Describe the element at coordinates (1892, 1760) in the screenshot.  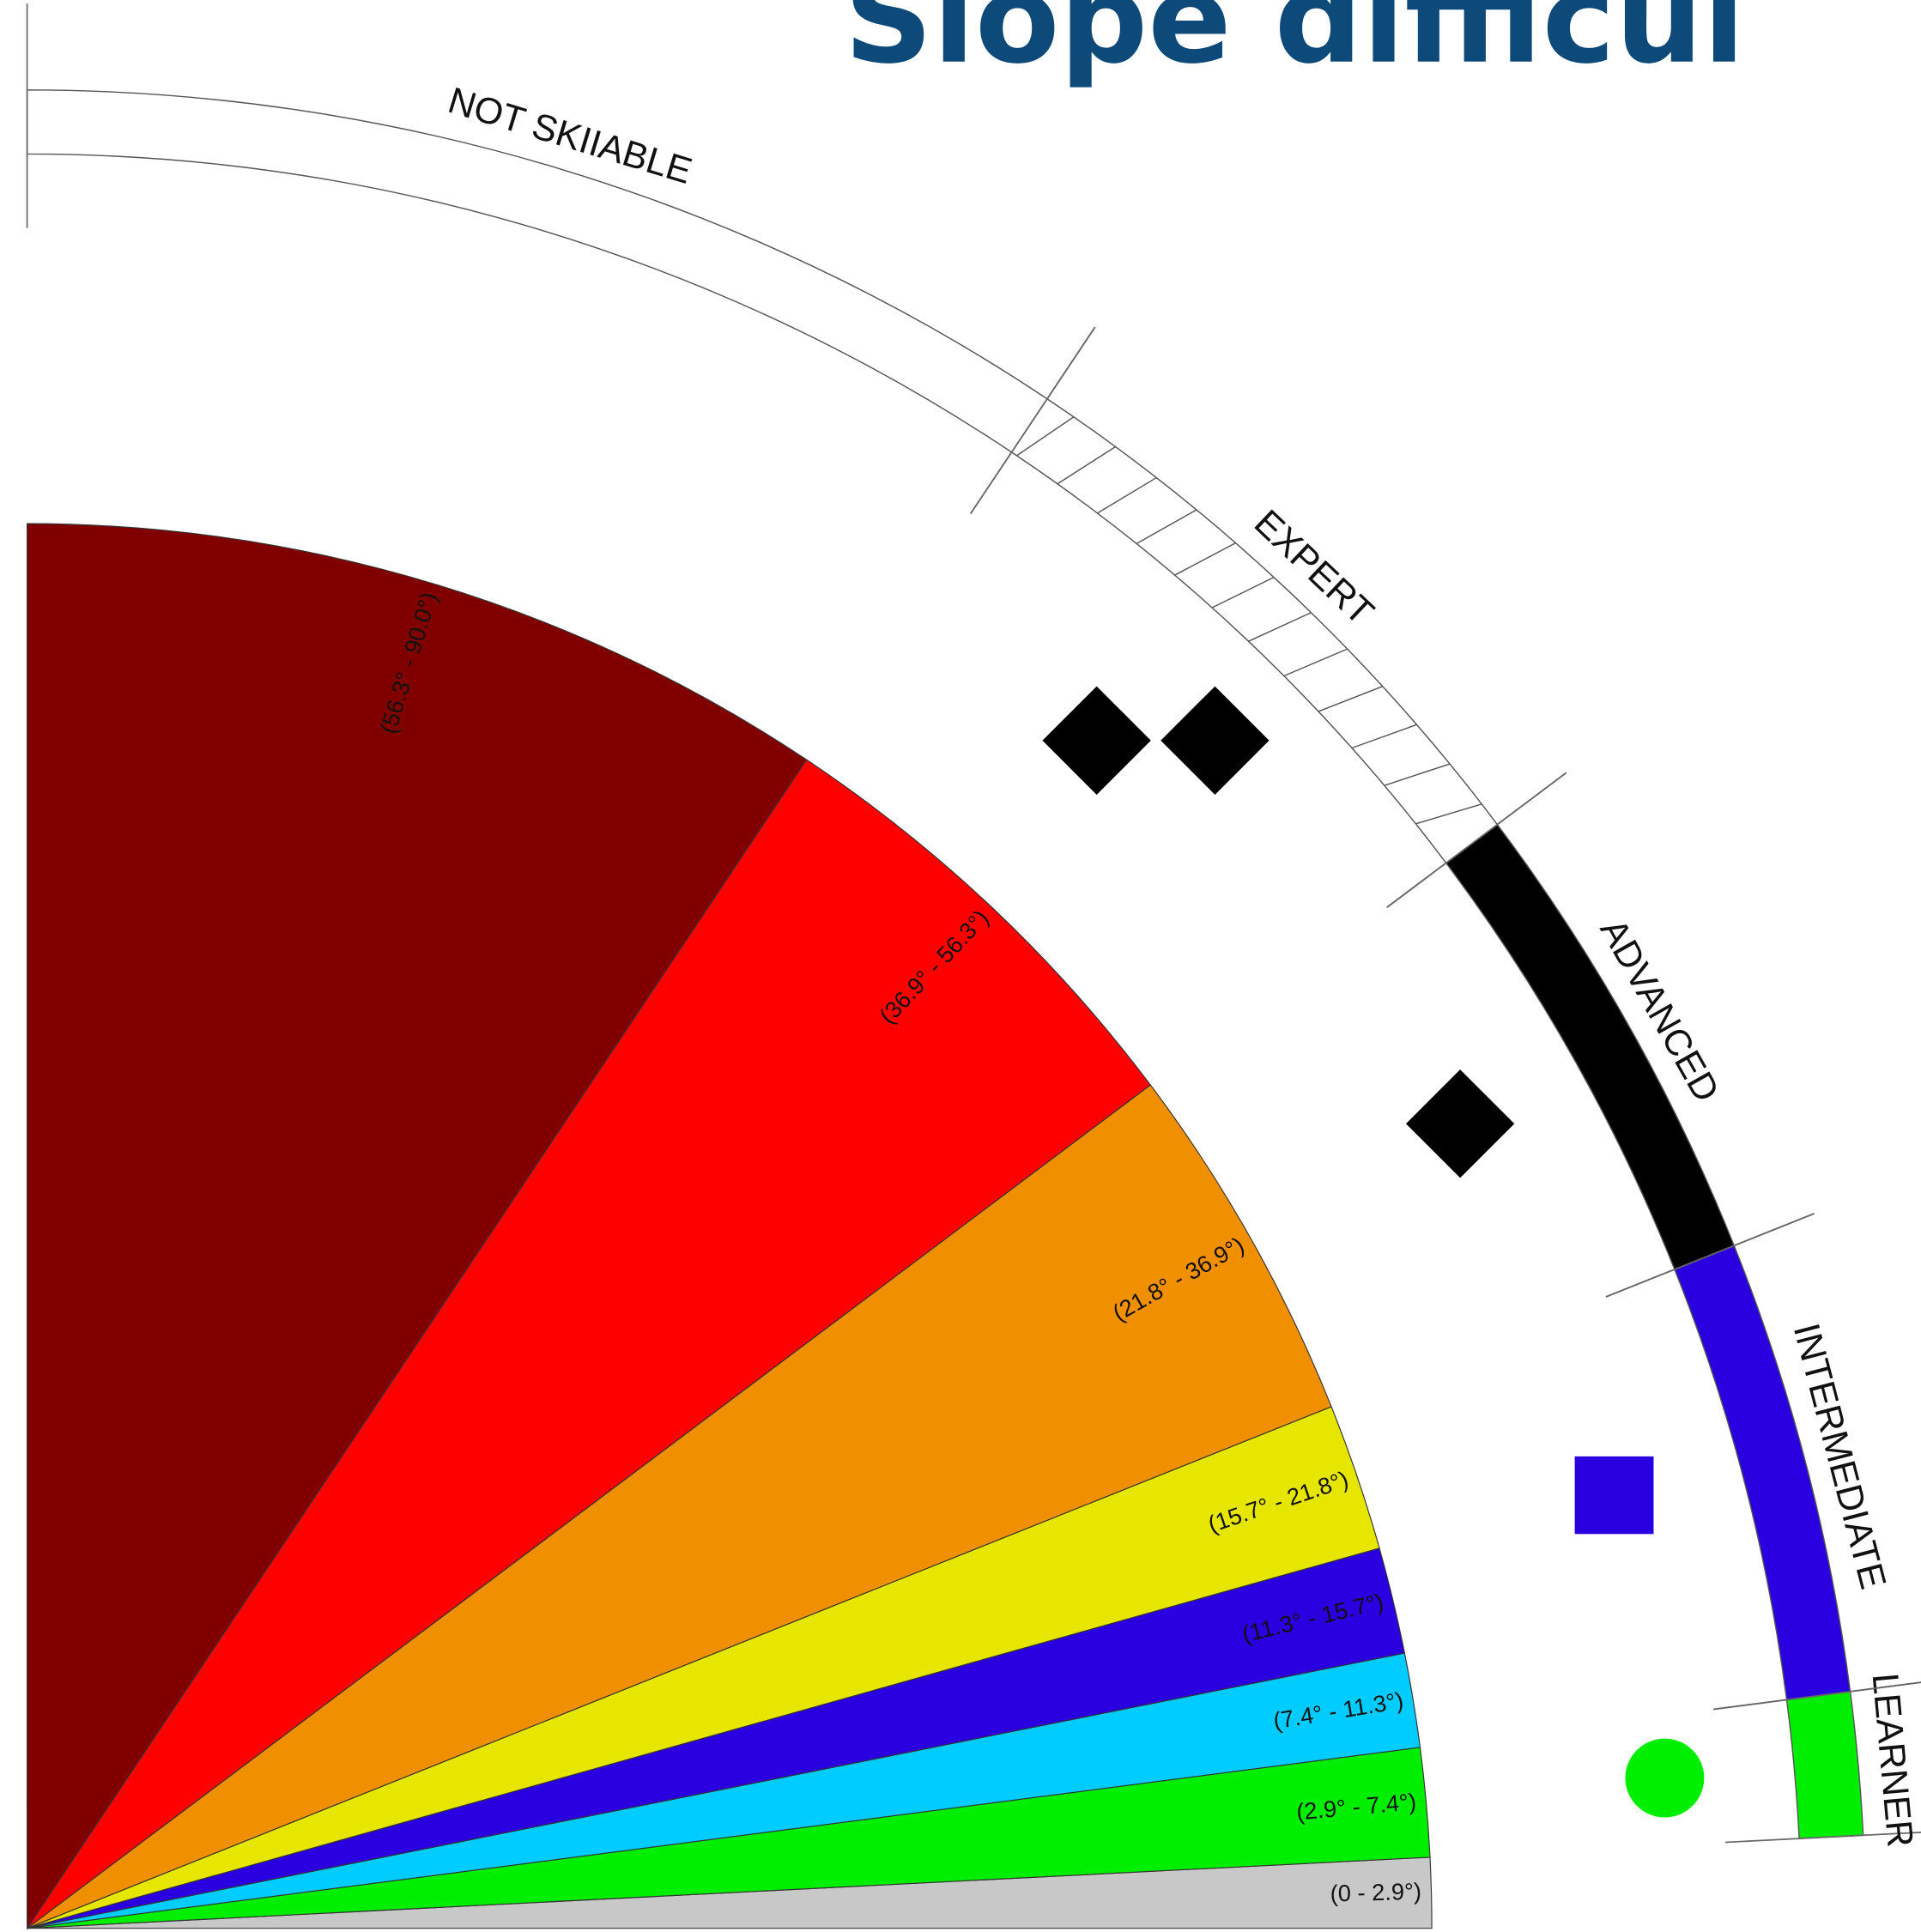
I see `band-label: LEARNER` at that location.